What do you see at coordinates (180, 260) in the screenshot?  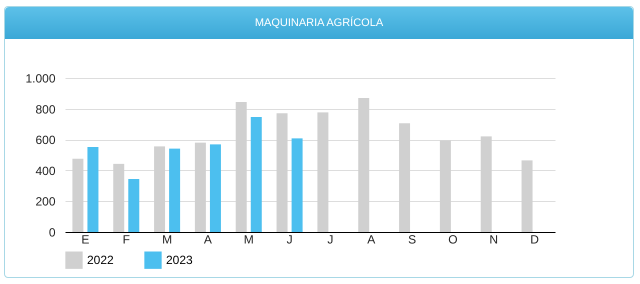 I see `legend-label: 2023` at bounding box center [180, 260].